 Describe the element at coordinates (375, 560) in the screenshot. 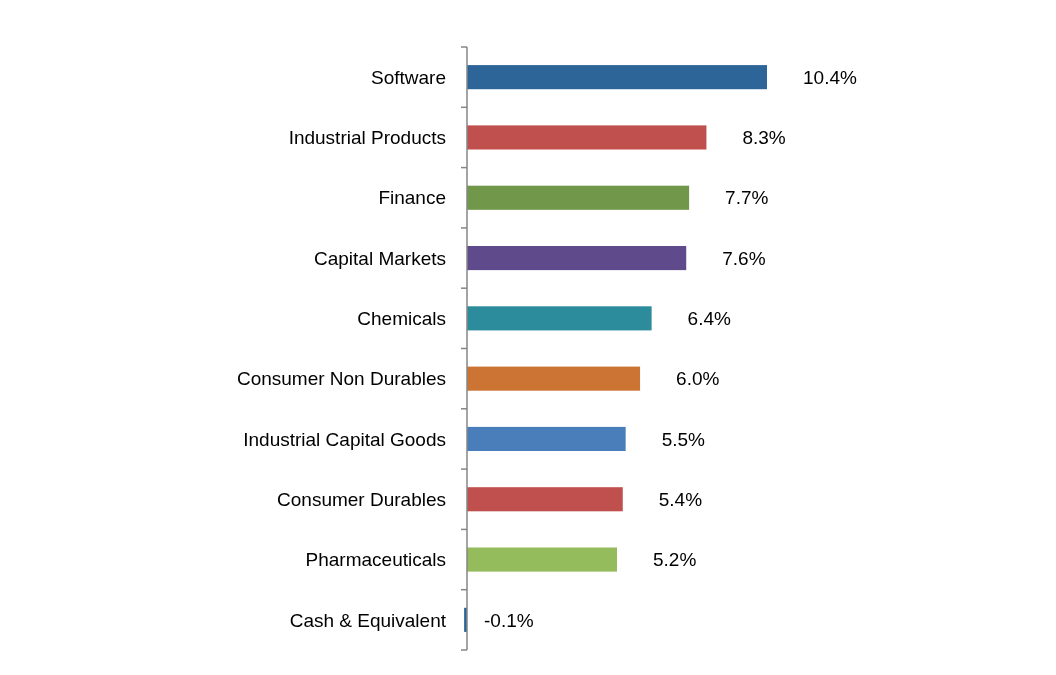

I see `y-tick-label: Pharmaceuticals` at that location.